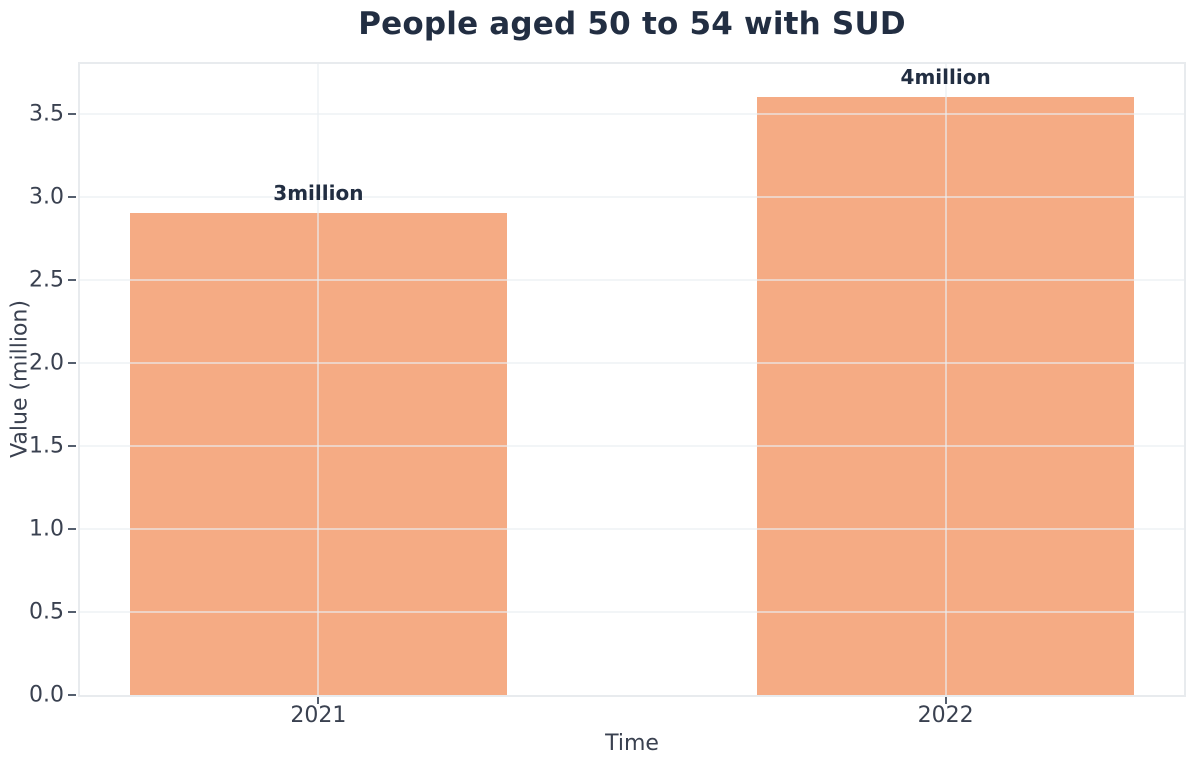 Image resolution: width=1200 pixels, height=767 pixels. I want to click on chart-title: People aged 50 to 54 with SUD, so click(632, 24).